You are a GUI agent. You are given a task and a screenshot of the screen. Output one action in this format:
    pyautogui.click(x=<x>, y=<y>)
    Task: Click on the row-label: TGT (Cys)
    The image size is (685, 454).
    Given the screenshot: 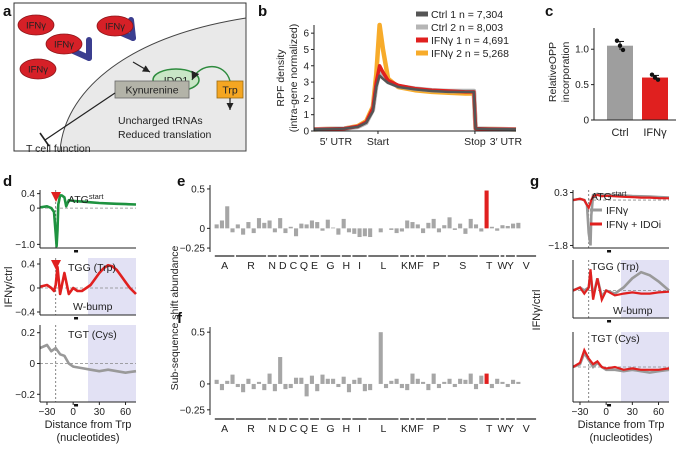 What is the action you would take?
    pyautogui.click(x=92, y=335)
    